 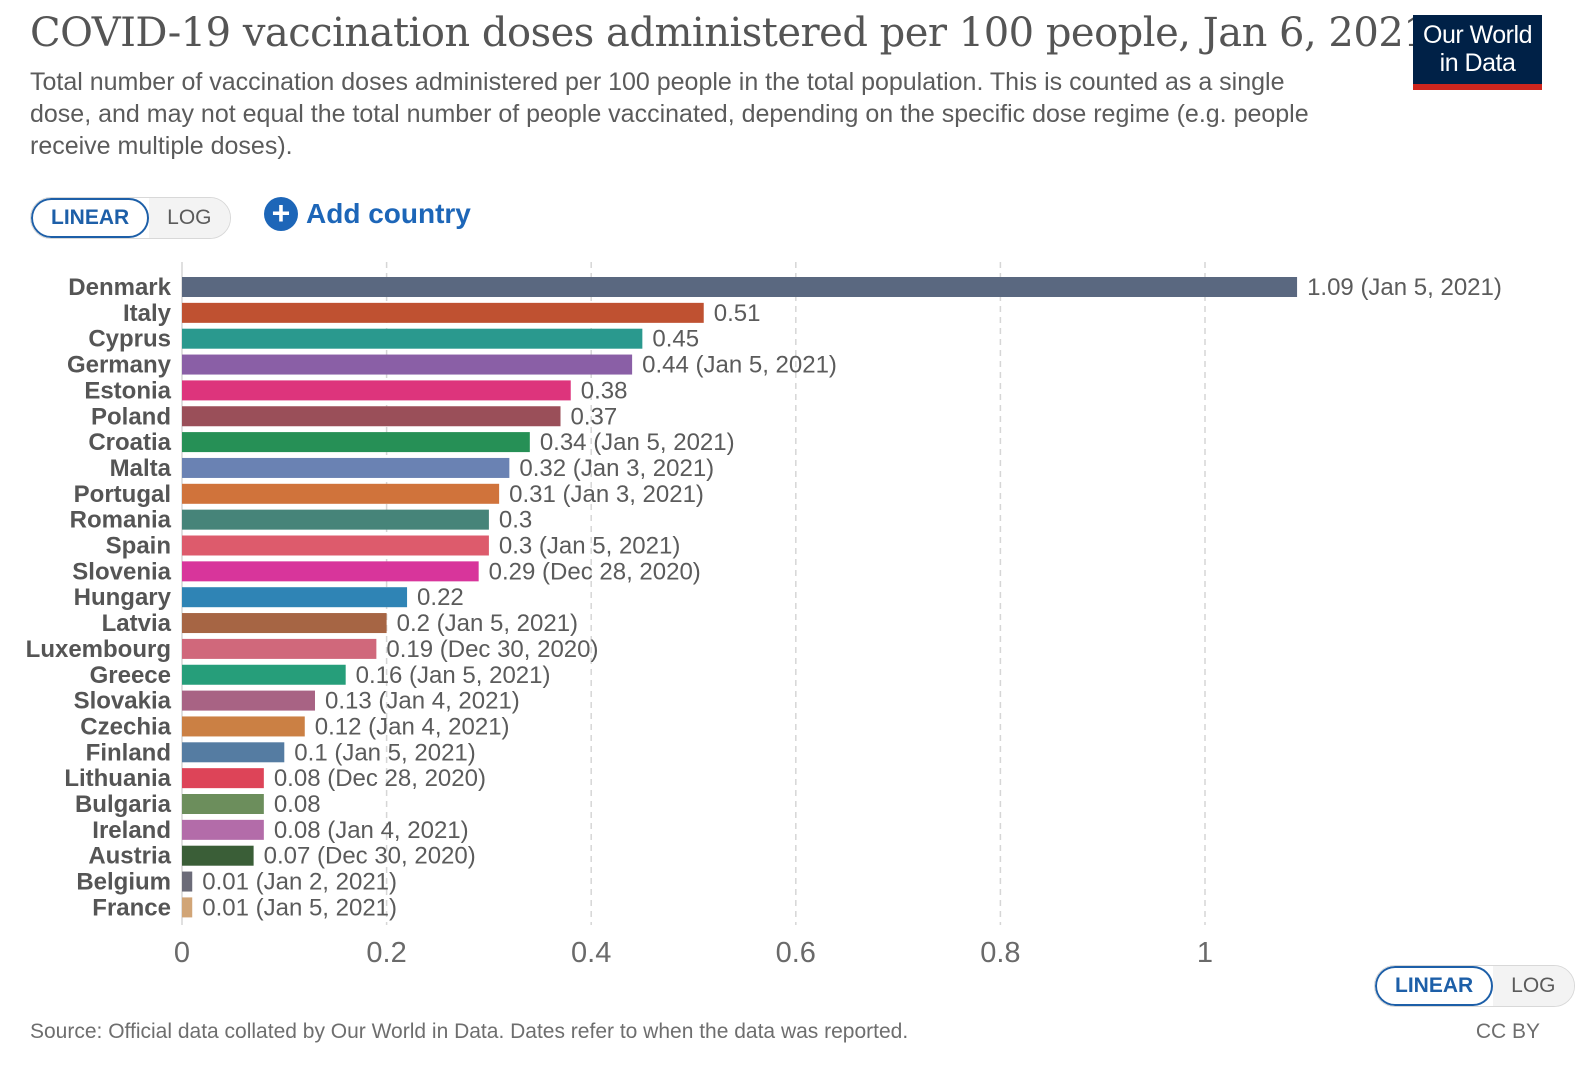 What do you see at coordinates (487, 623) in the screenshot?
I see `value-label: 0.2 (Jan 5, 2021)` at bounding box center [487, 623].